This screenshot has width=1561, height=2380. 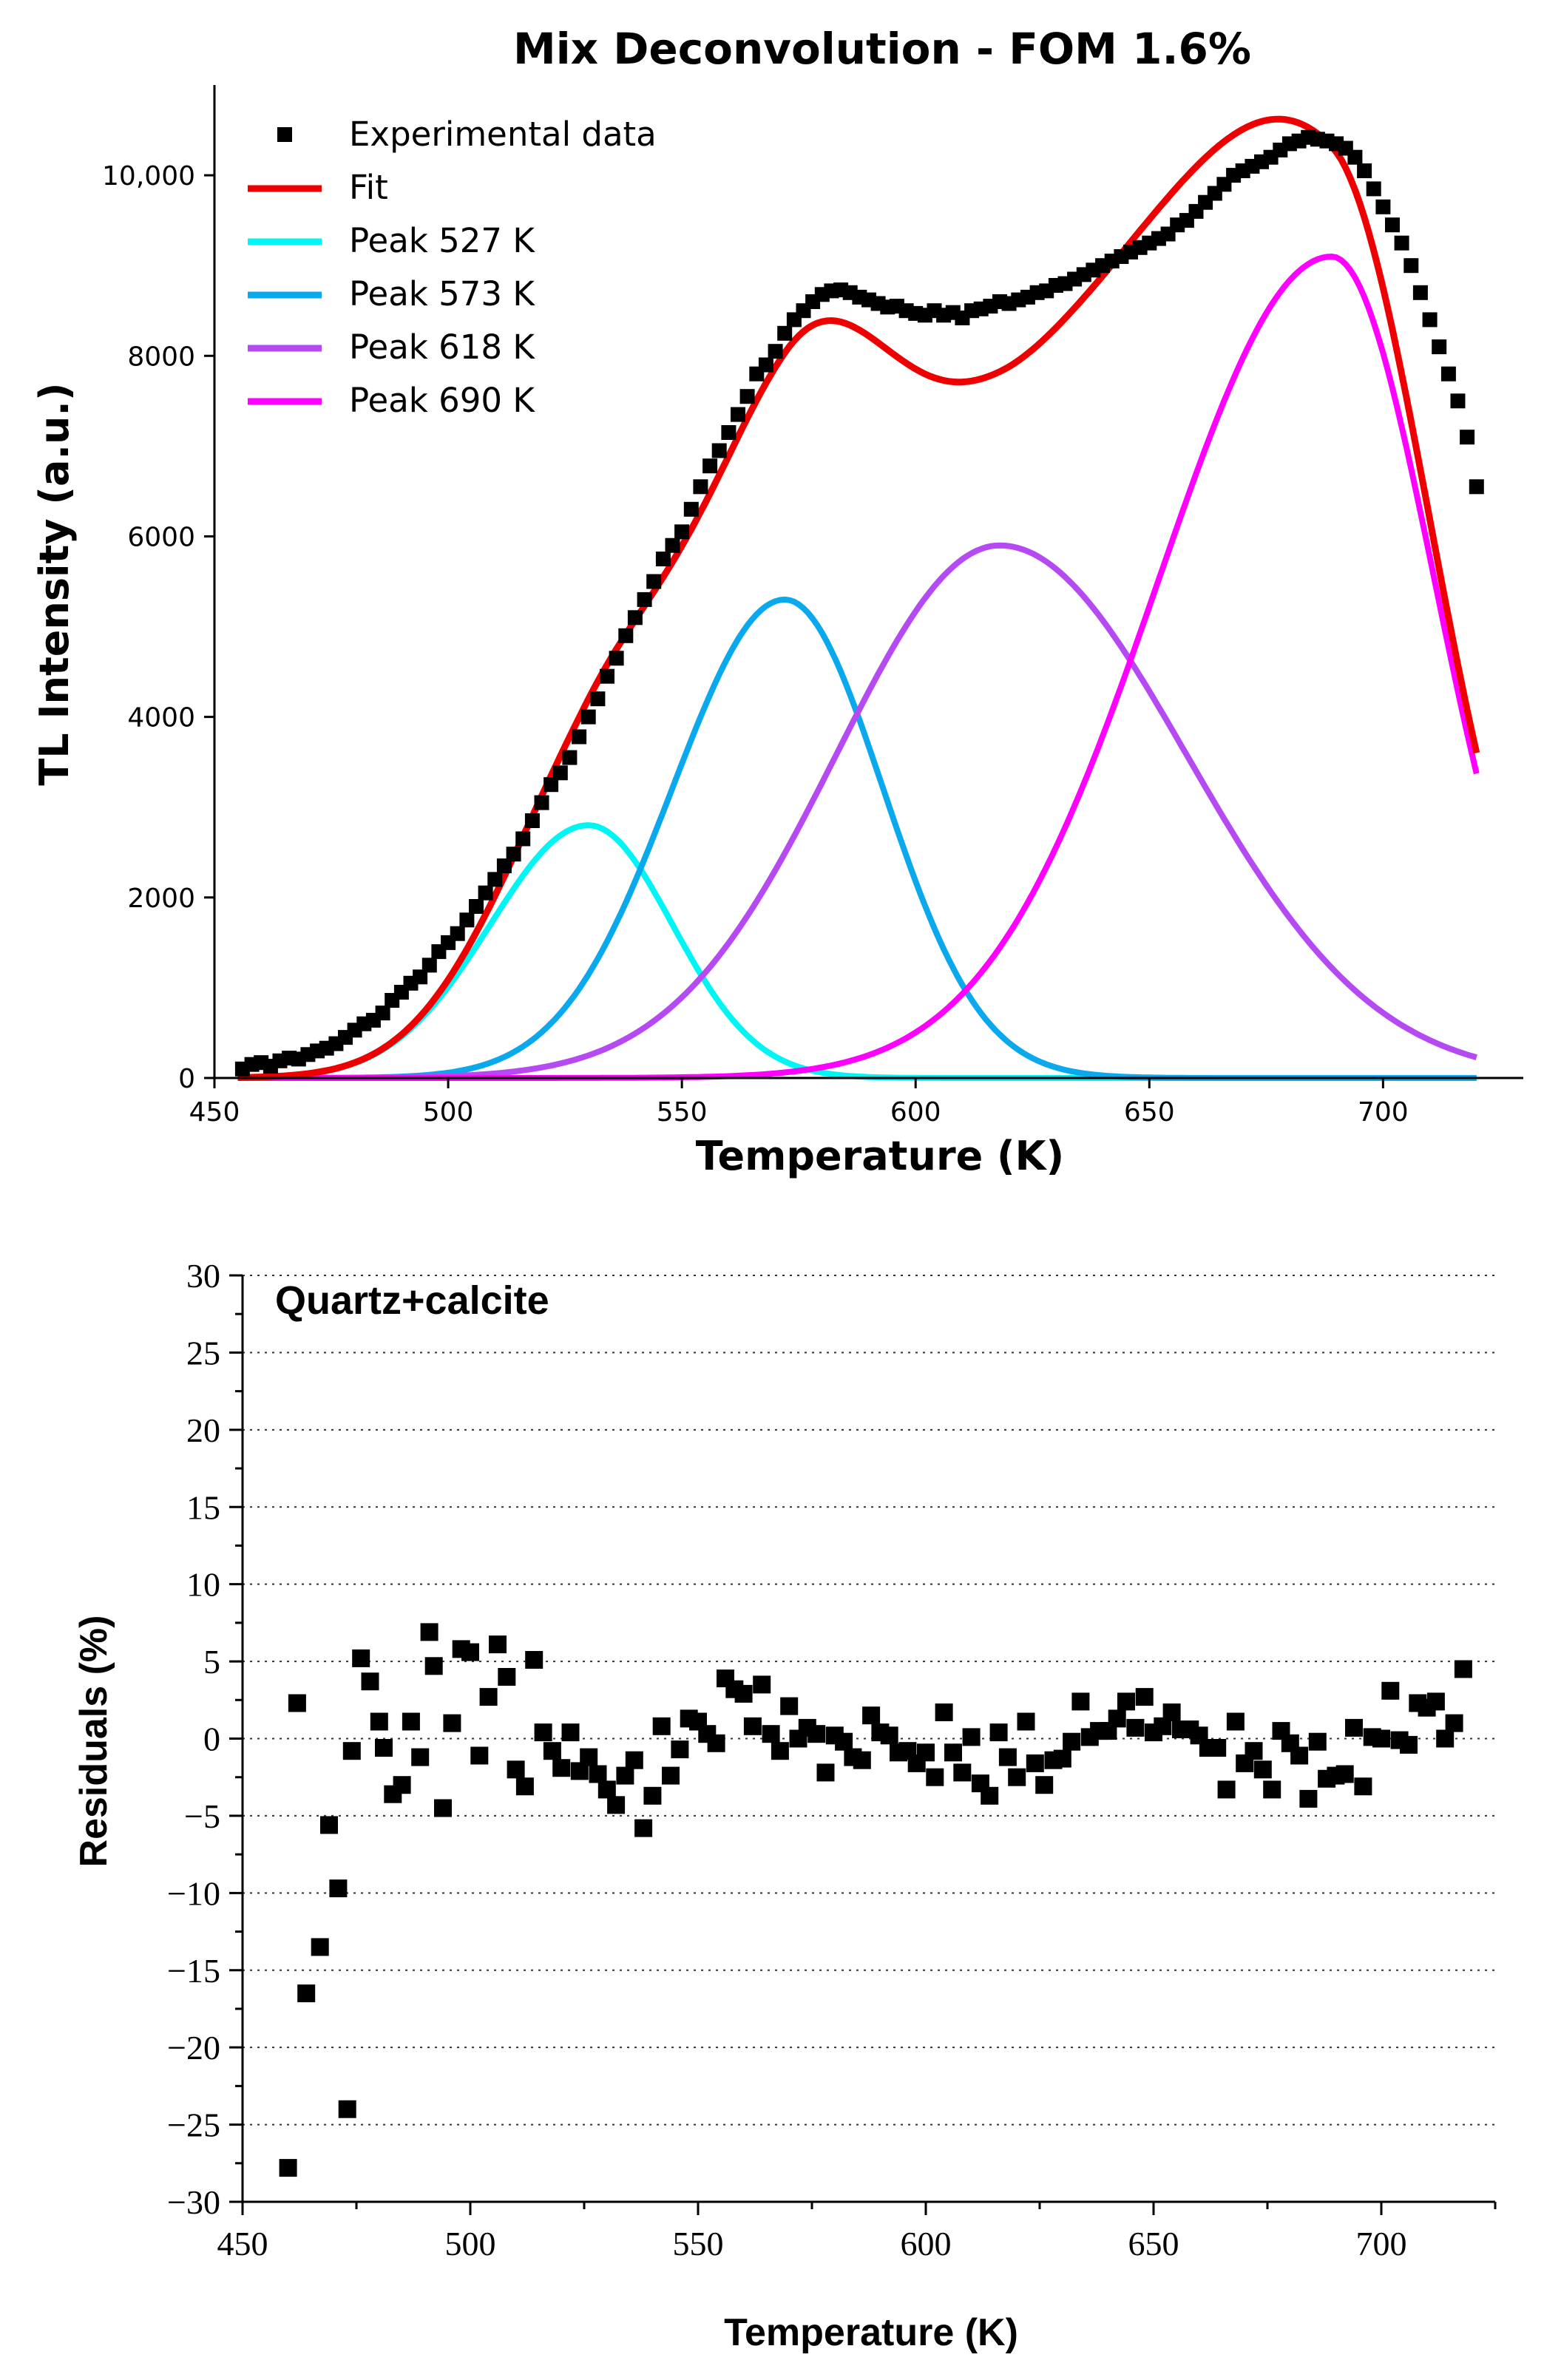 What do you see at coordinates (194, 2048) in the screenshot?
I see `y-tick-label: −20` at bounding box center [194, 2048].